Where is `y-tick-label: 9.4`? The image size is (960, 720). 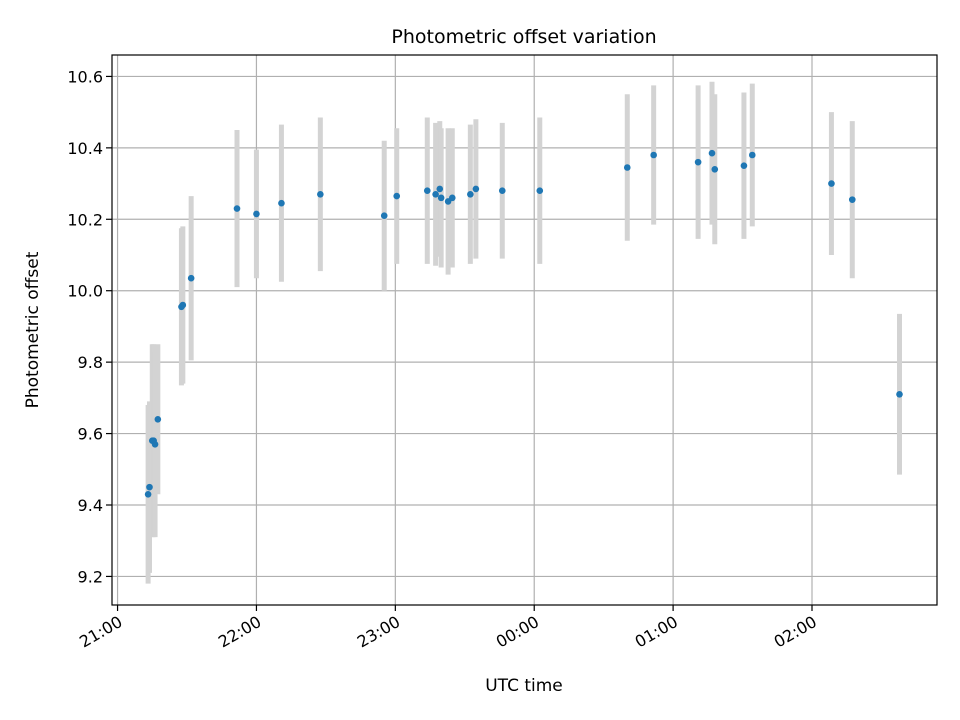
y-tick-label: 9.4 is located at coordinates (90, 505).